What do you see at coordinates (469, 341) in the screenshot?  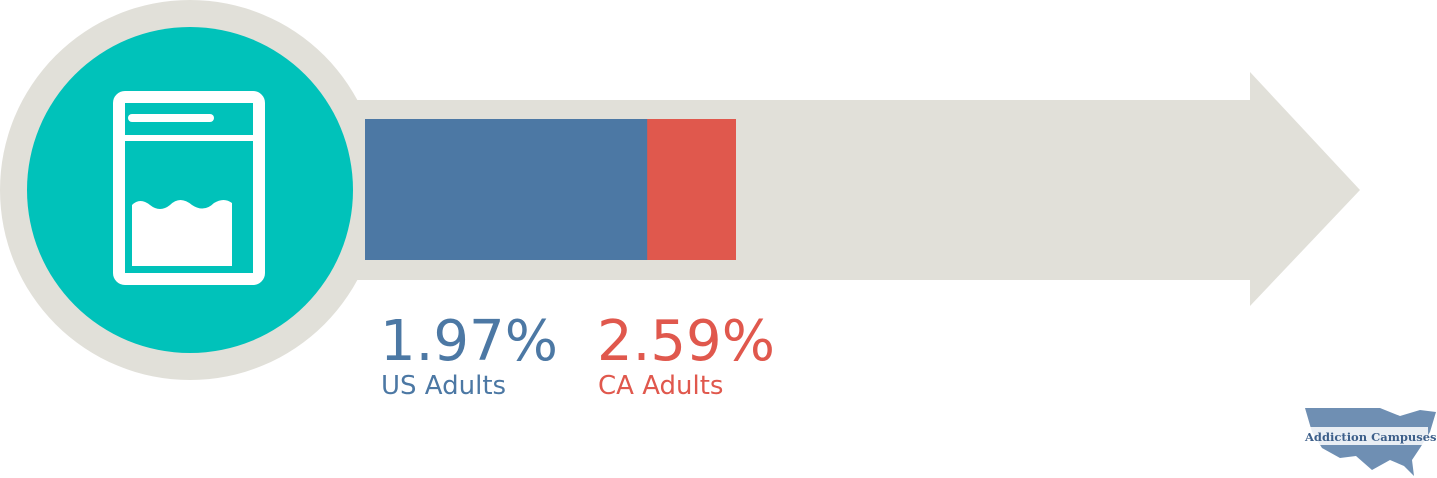 I see `value-label: 1.97%` at bounding box center [469, 341].